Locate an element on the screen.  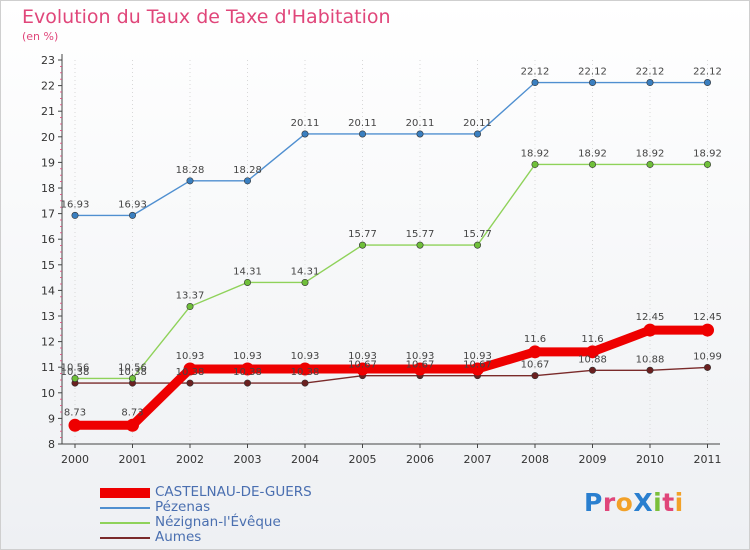
y-tick-label: 19 is located at coordinates (48, 162).